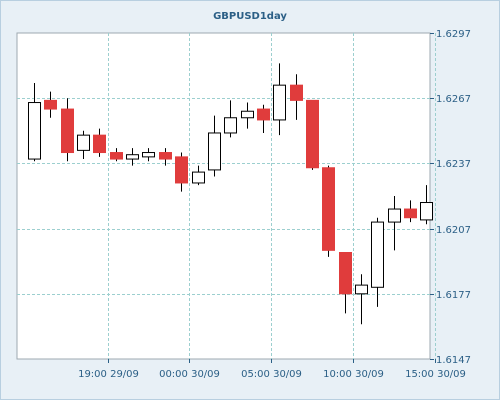 The width and height of the screenshot is (500, 400). What do you see at coordinates (453, 360) in the screenshot?
I see `y-tick-label: 1.6147` at bounding box center [453, 360].